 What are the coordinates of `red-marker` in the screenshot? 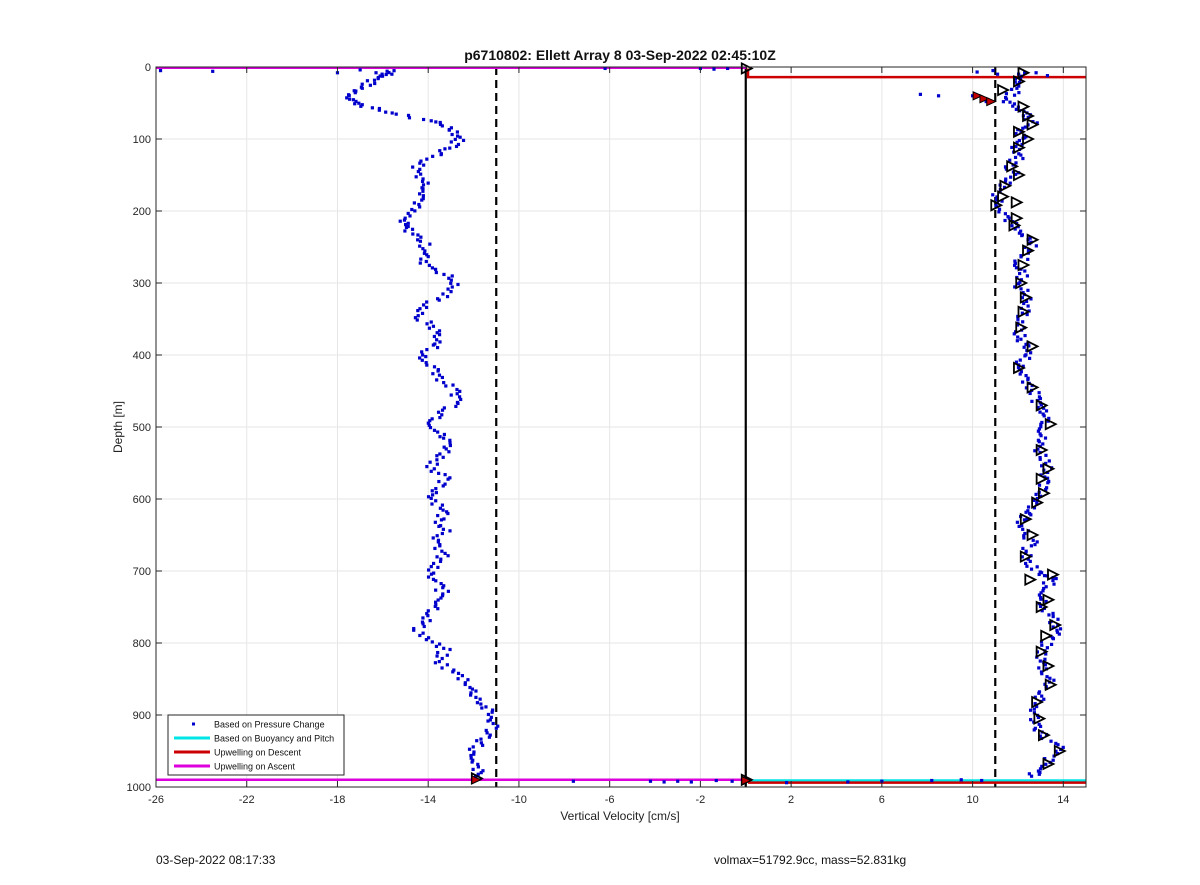 It's located at (746, 780).